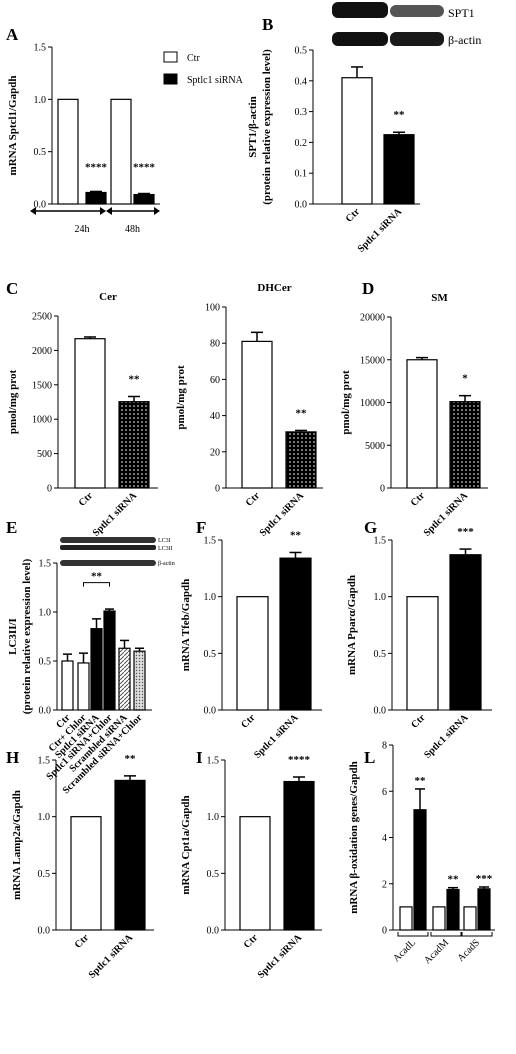 This screenshot has width=516, height=1054. What do you see at coordinates (215, 452) in the screenshot?
I see `y-tick-label-C2: 20` at bounding box center [215, 452].